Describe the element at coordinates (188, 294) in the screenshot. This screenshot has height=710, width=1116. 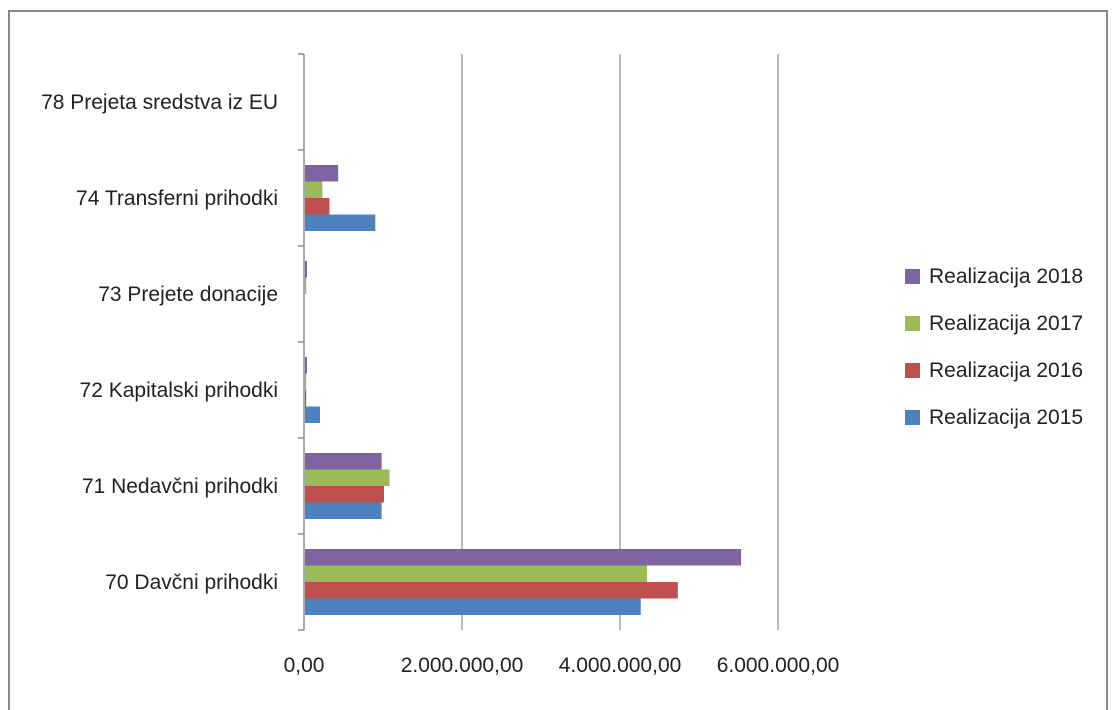
I see `category-label: 73 Prejete donacije` at that location.